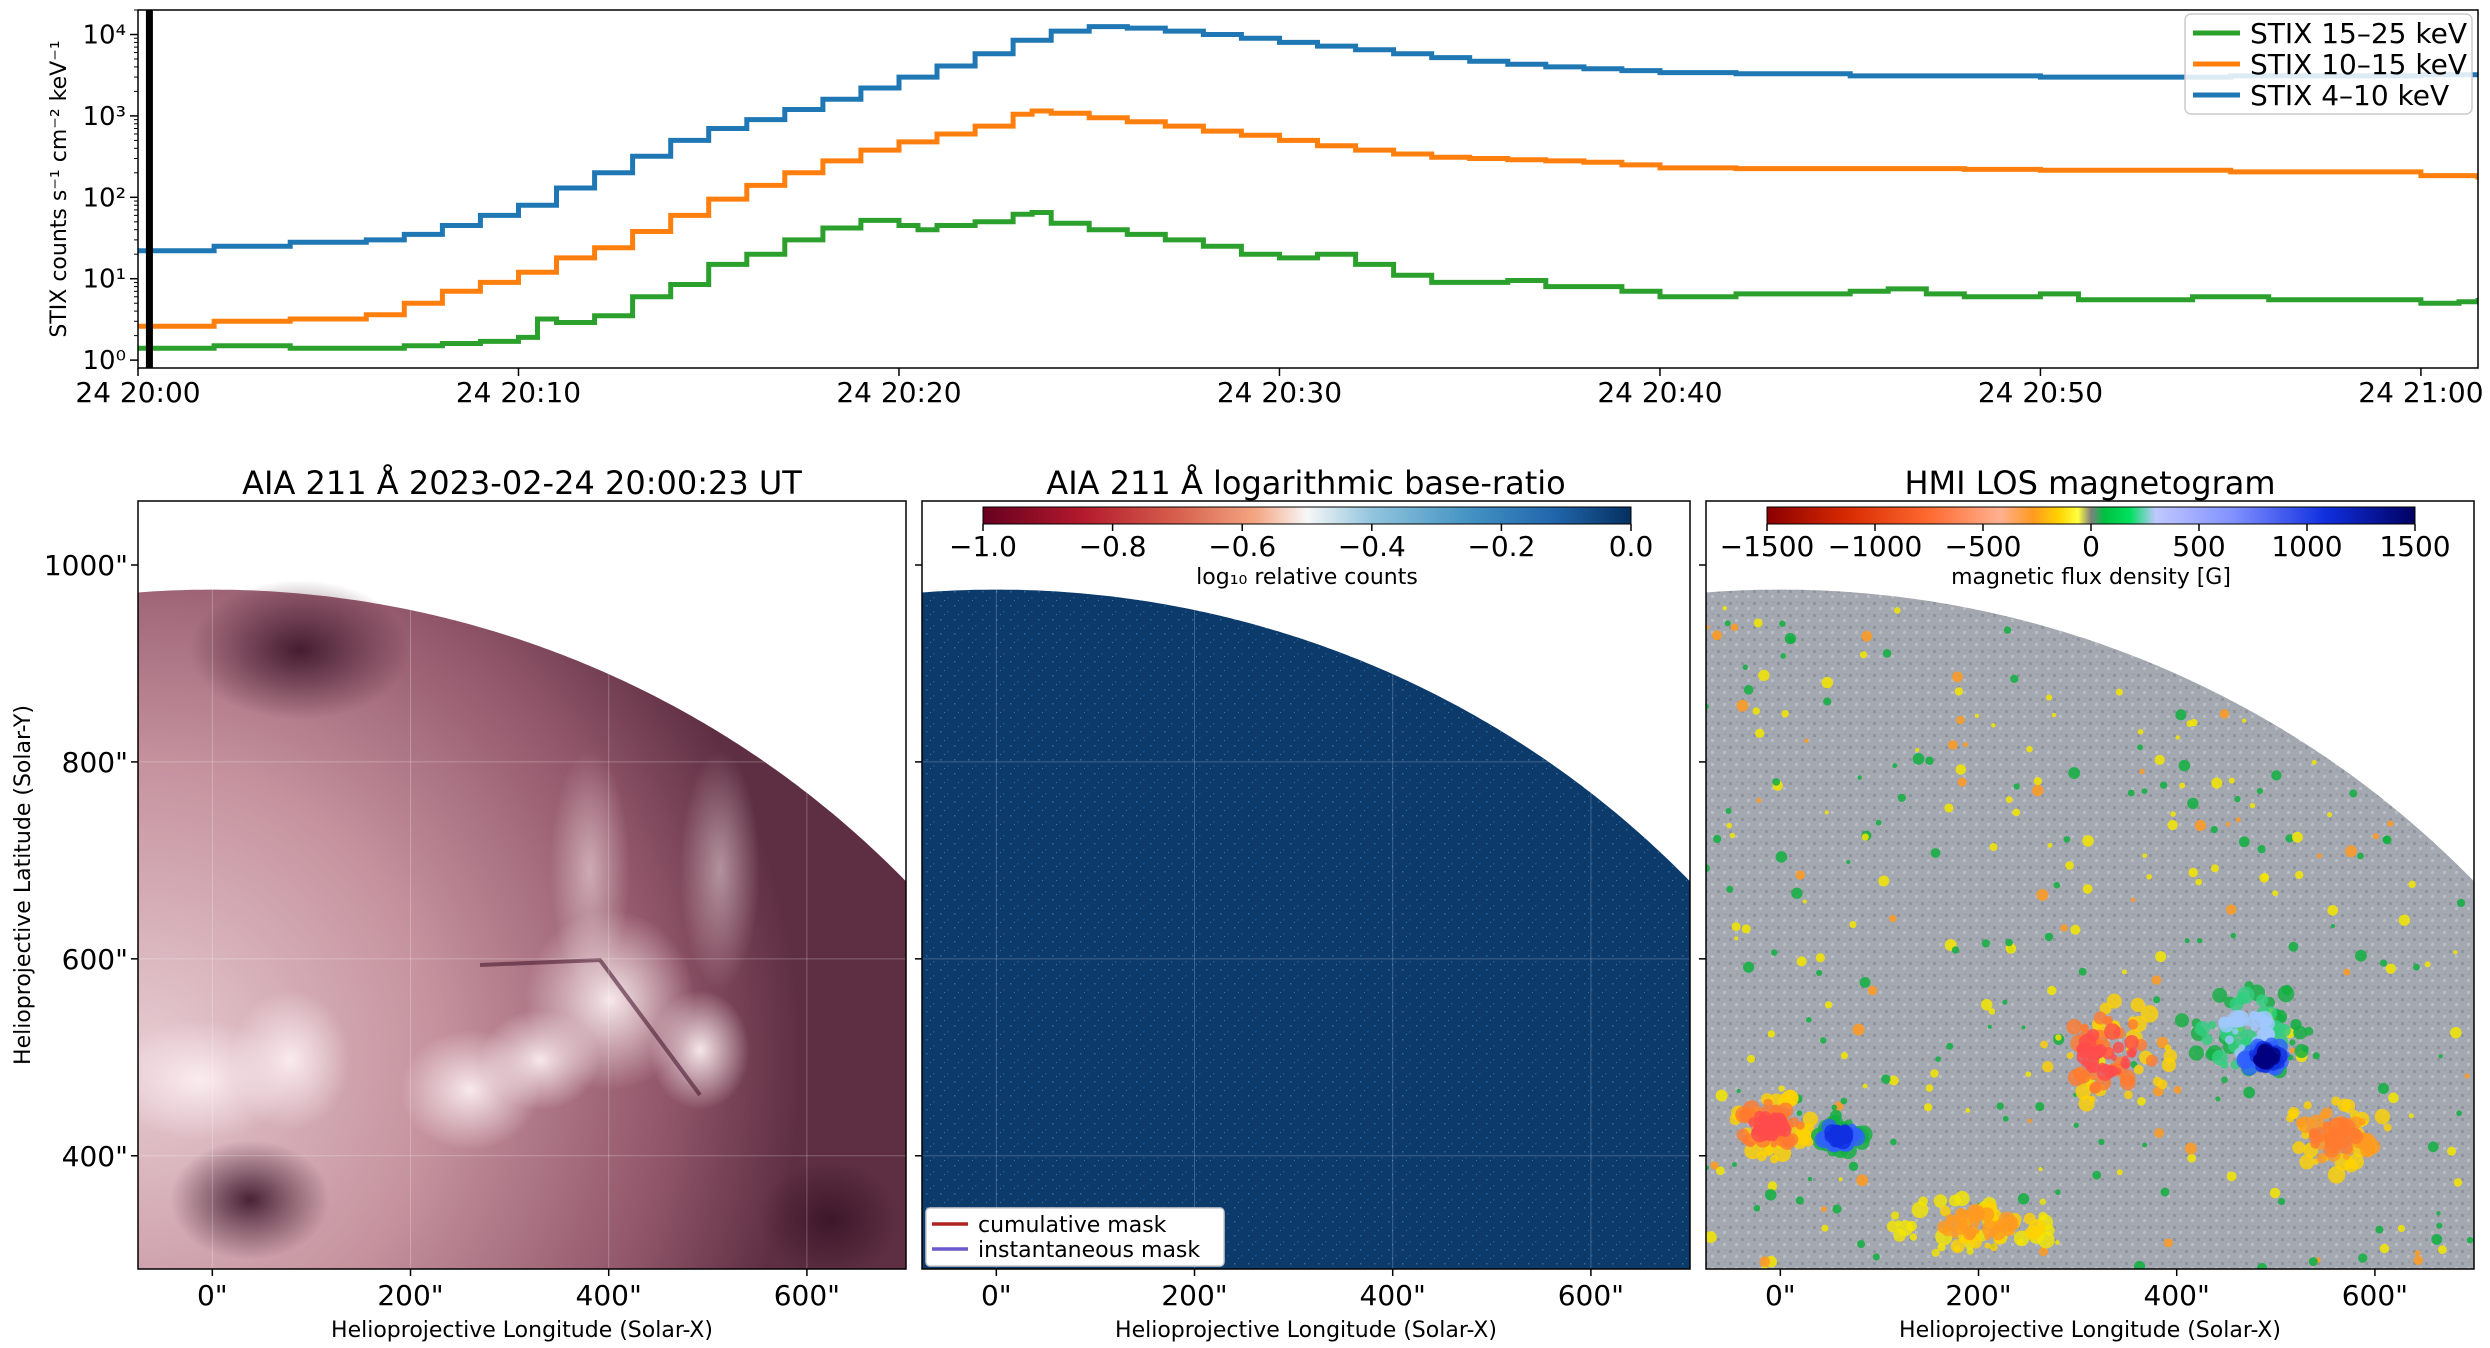 Image resolution: width=2490 pixels, height=1348 pixels. Describe the element at coordinates (1306, 1330) in the screenshot. I see `base-ratio-x-axis-label: Helioprojective Longitude (Solar-X)` at that location.